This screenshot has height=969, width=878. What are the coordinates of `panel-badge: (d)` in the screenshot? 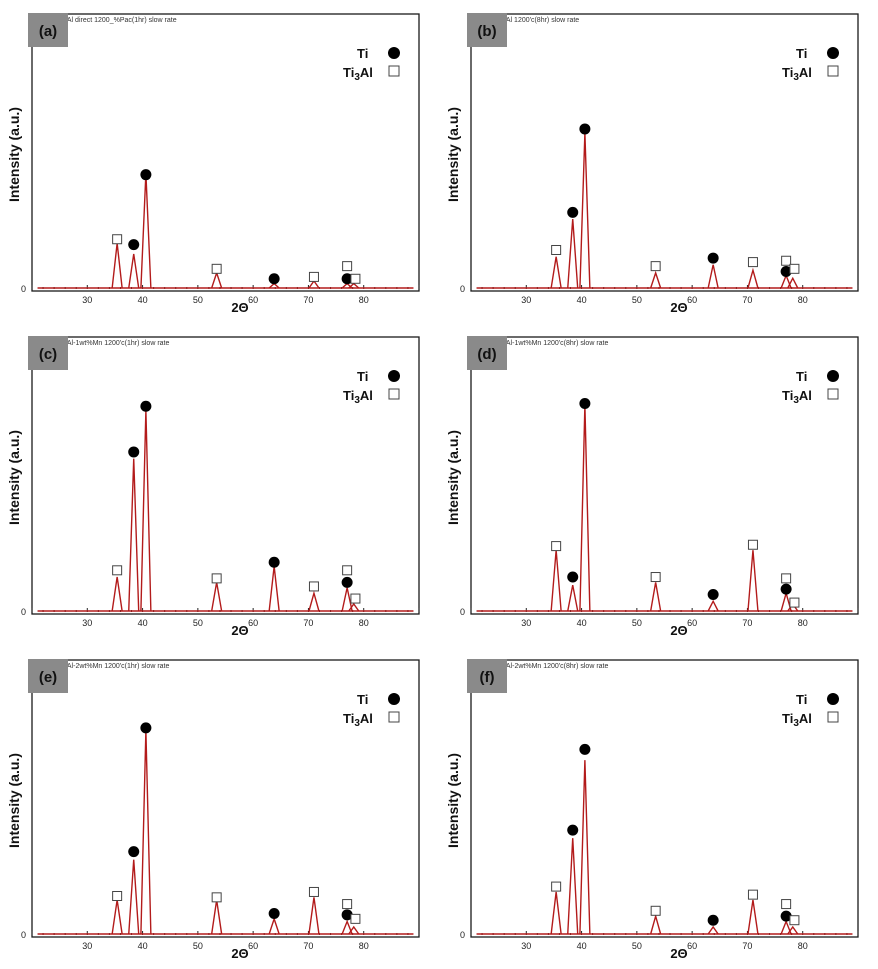 It's located at (487, 353).